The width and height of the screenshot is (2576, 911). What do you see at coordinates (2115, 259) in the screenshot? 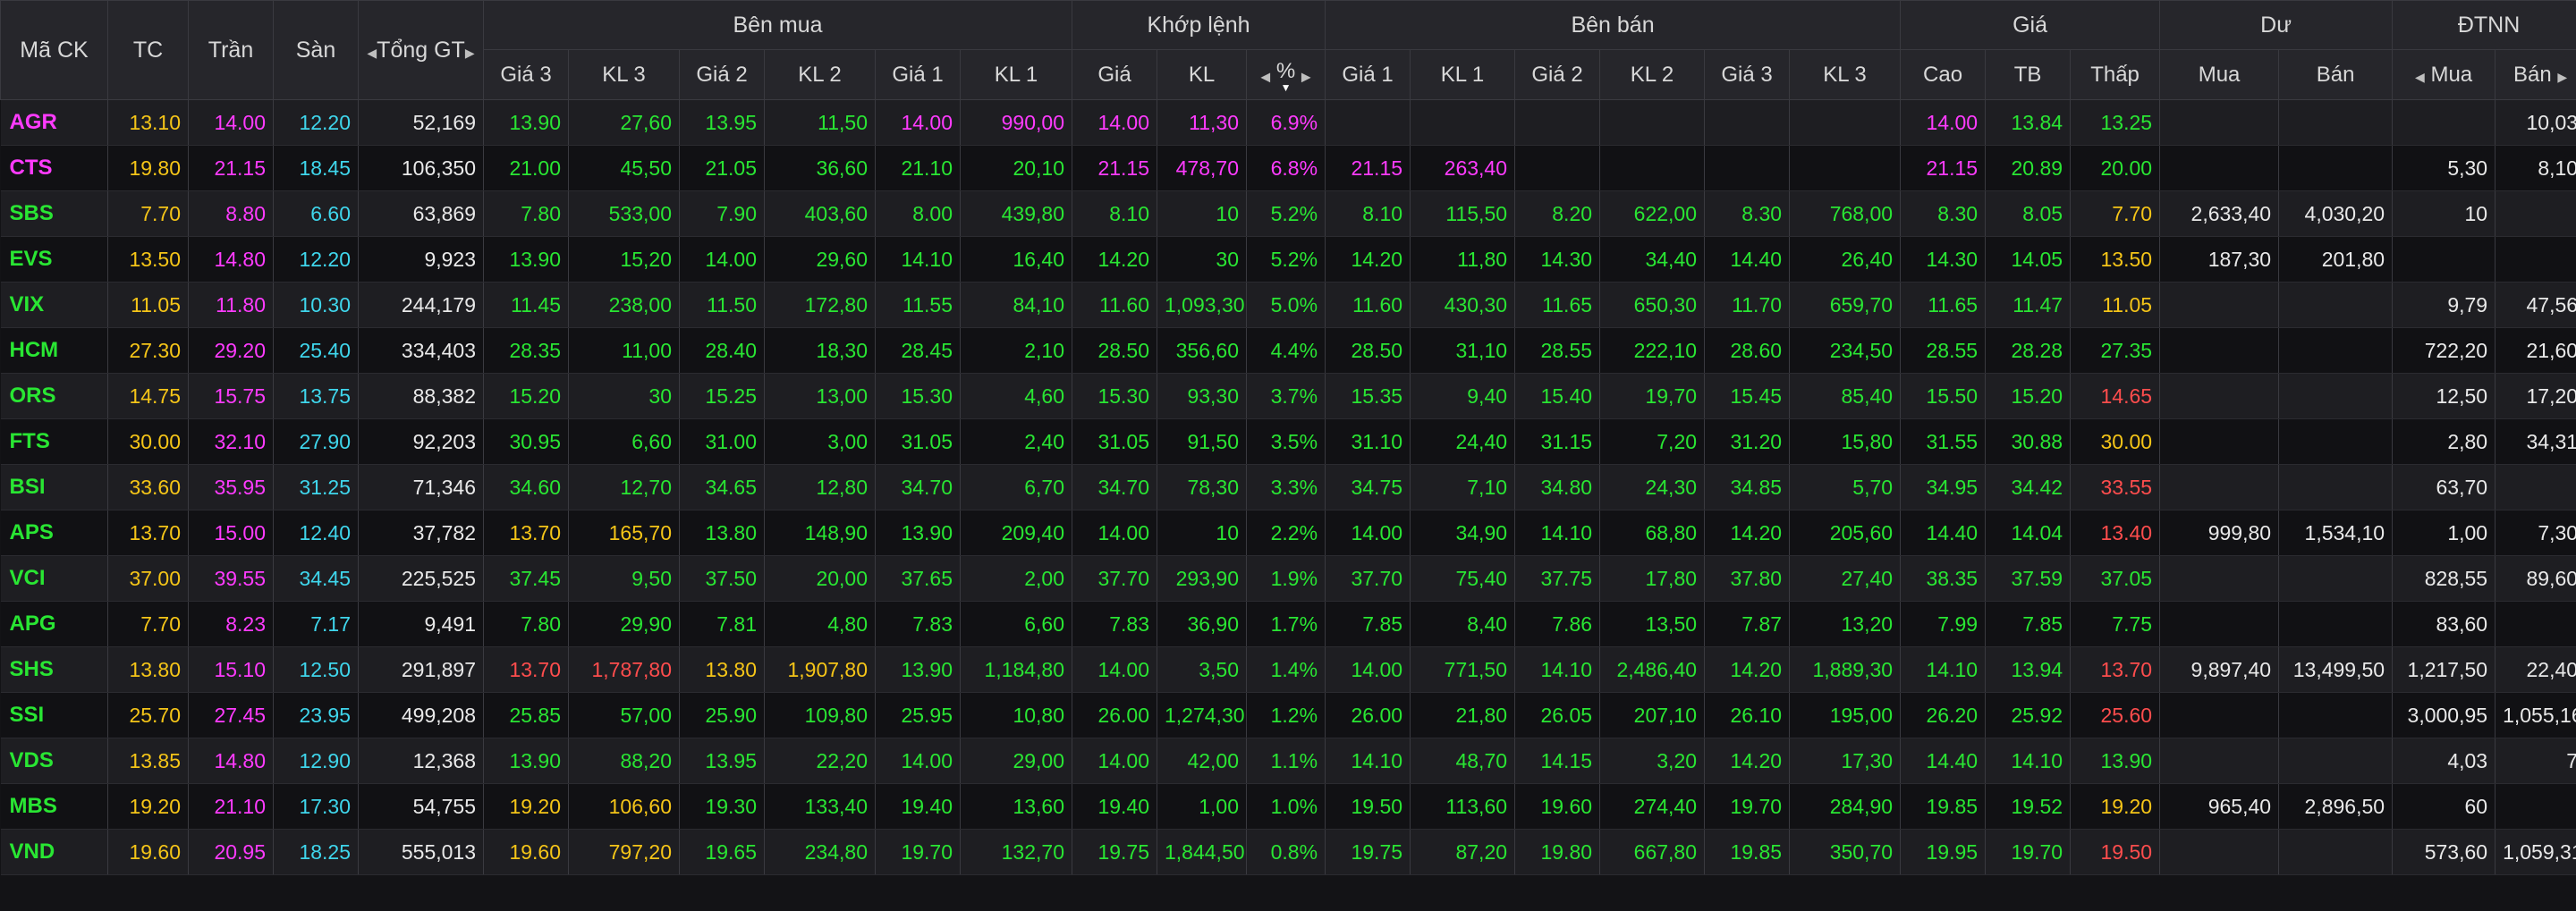
I see `cell-low: 13.50` at bounding box center [2115, 259].